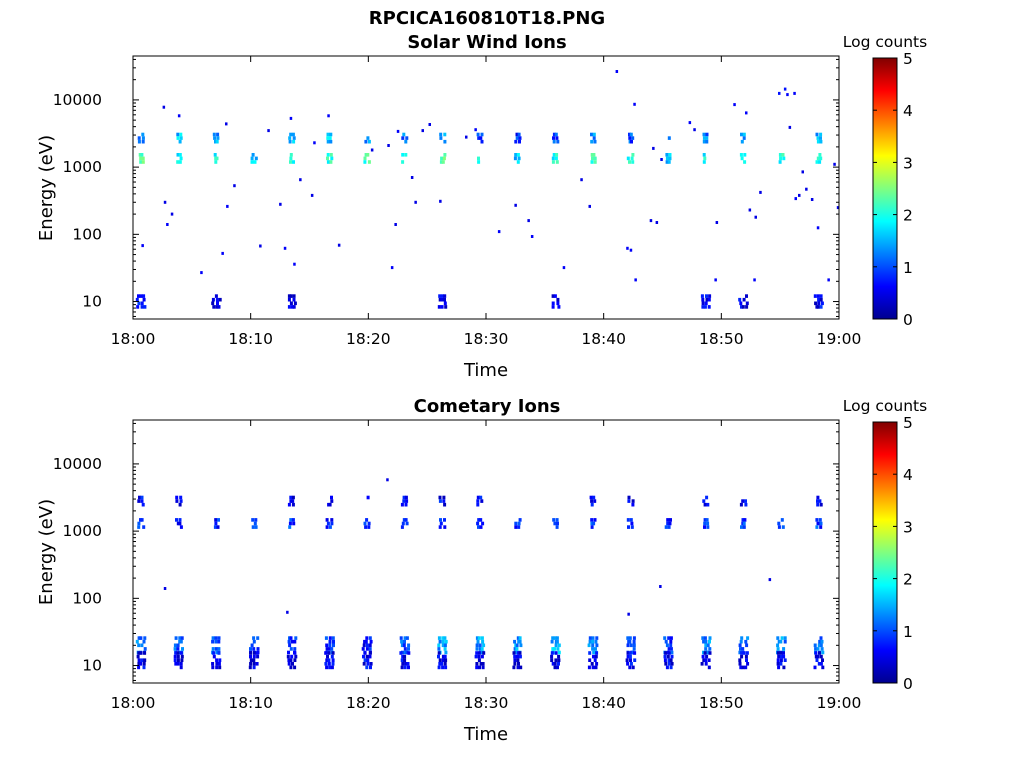  What do you see at coordinates (82, 531) in the screenshot?
I see `y-tick-label: 1000` at bounding box center [82, 531].